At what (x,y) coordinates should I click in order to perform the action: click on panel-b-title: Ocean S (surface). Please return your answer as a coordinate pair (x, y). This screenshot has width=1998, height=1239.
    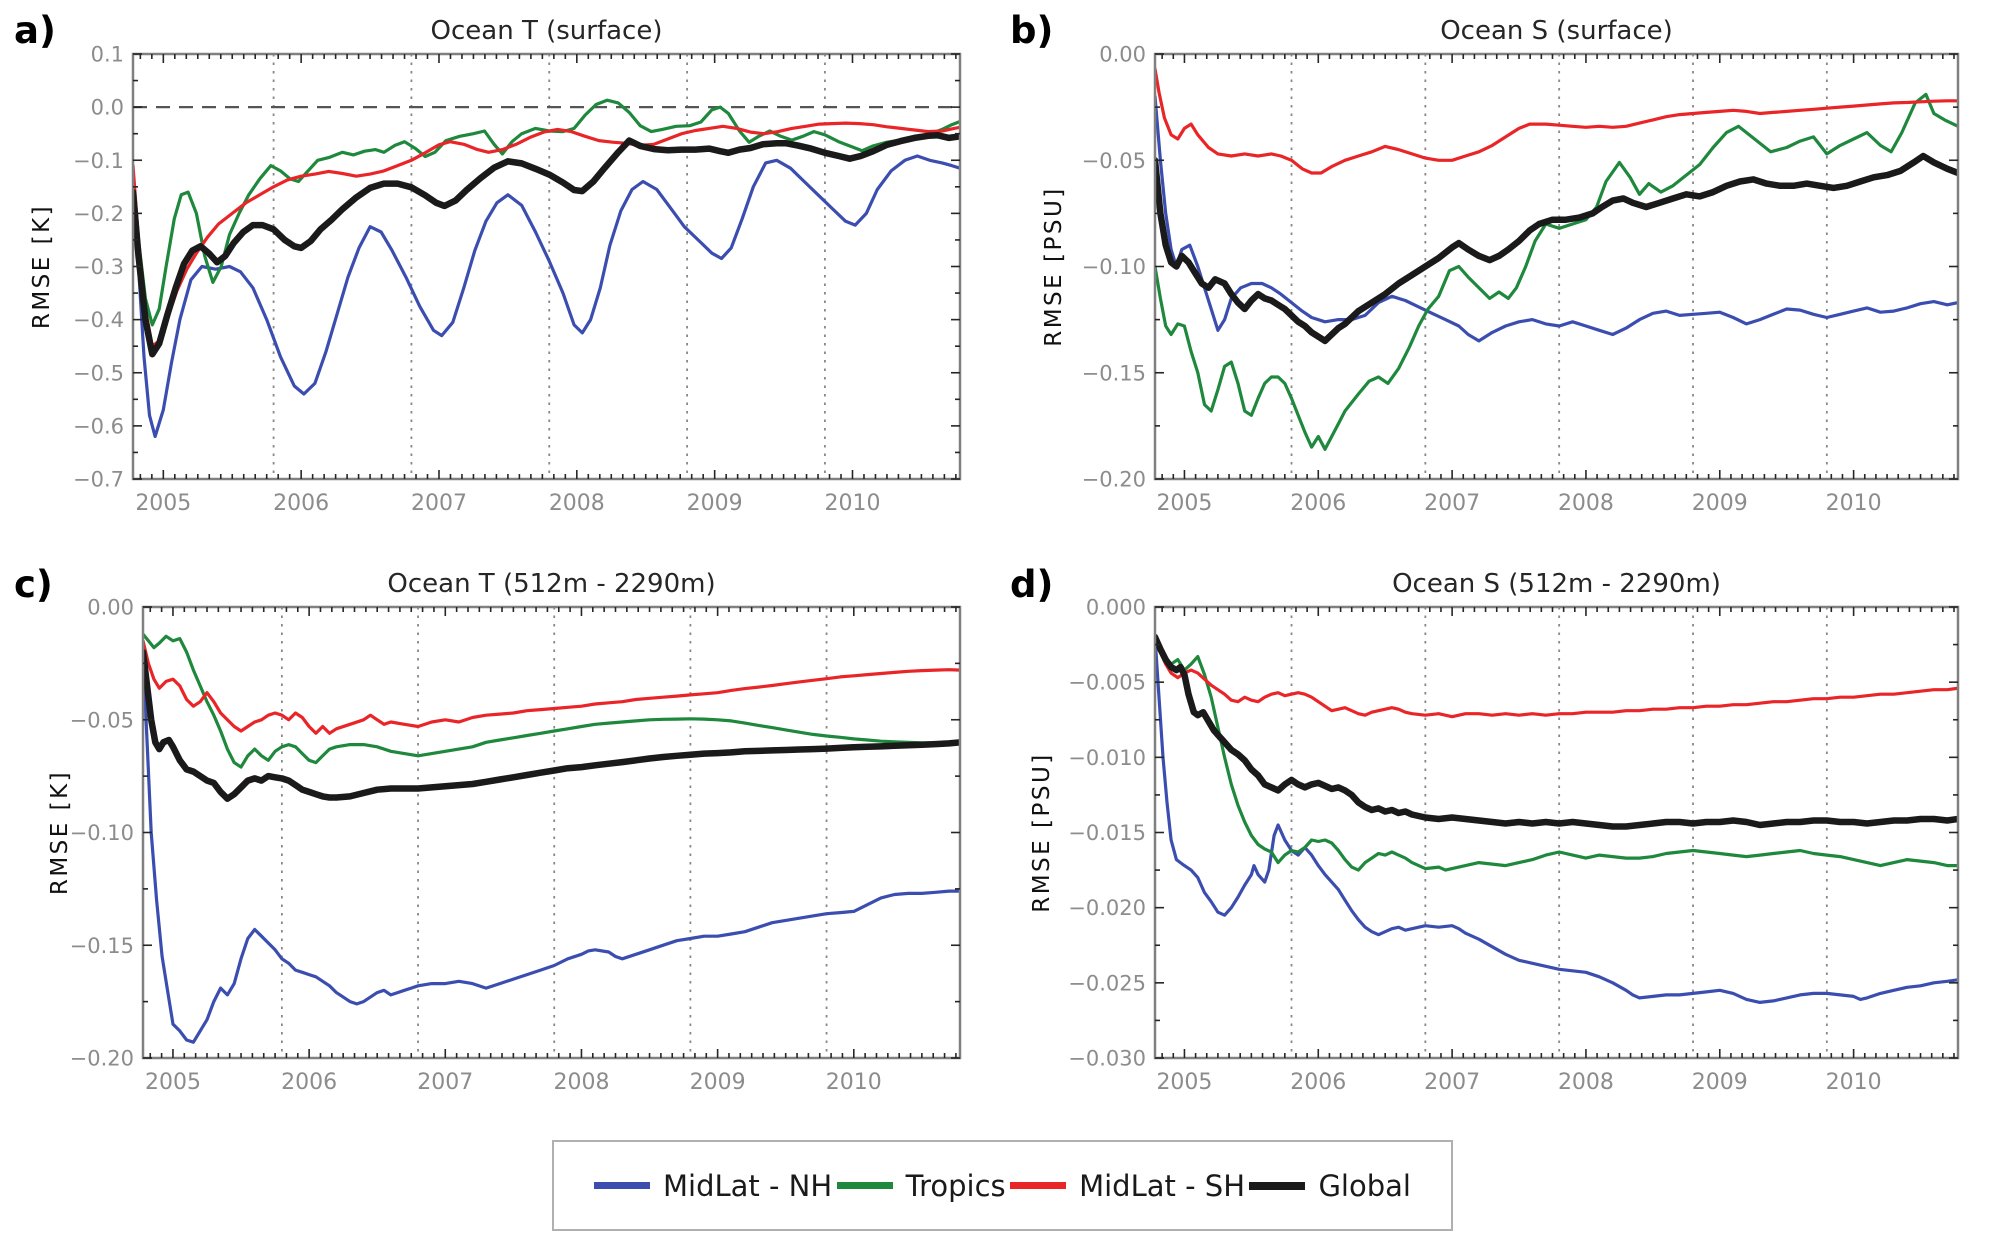
    Looking at the image, I should click on (1556, 31).